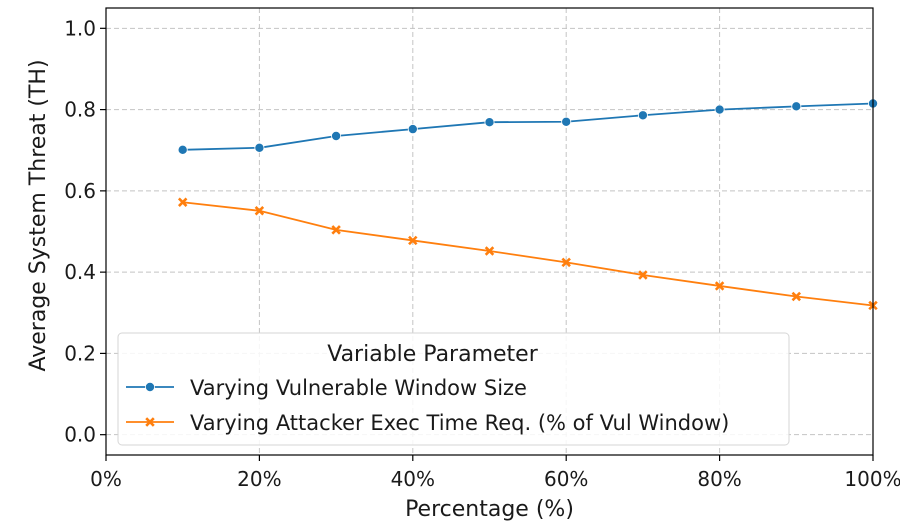 The height and width of the screenshot is (529, 900). Describe the element at coordinates (872, 479) in the screenshot. I see `x-tick-label: 100%` at that location.